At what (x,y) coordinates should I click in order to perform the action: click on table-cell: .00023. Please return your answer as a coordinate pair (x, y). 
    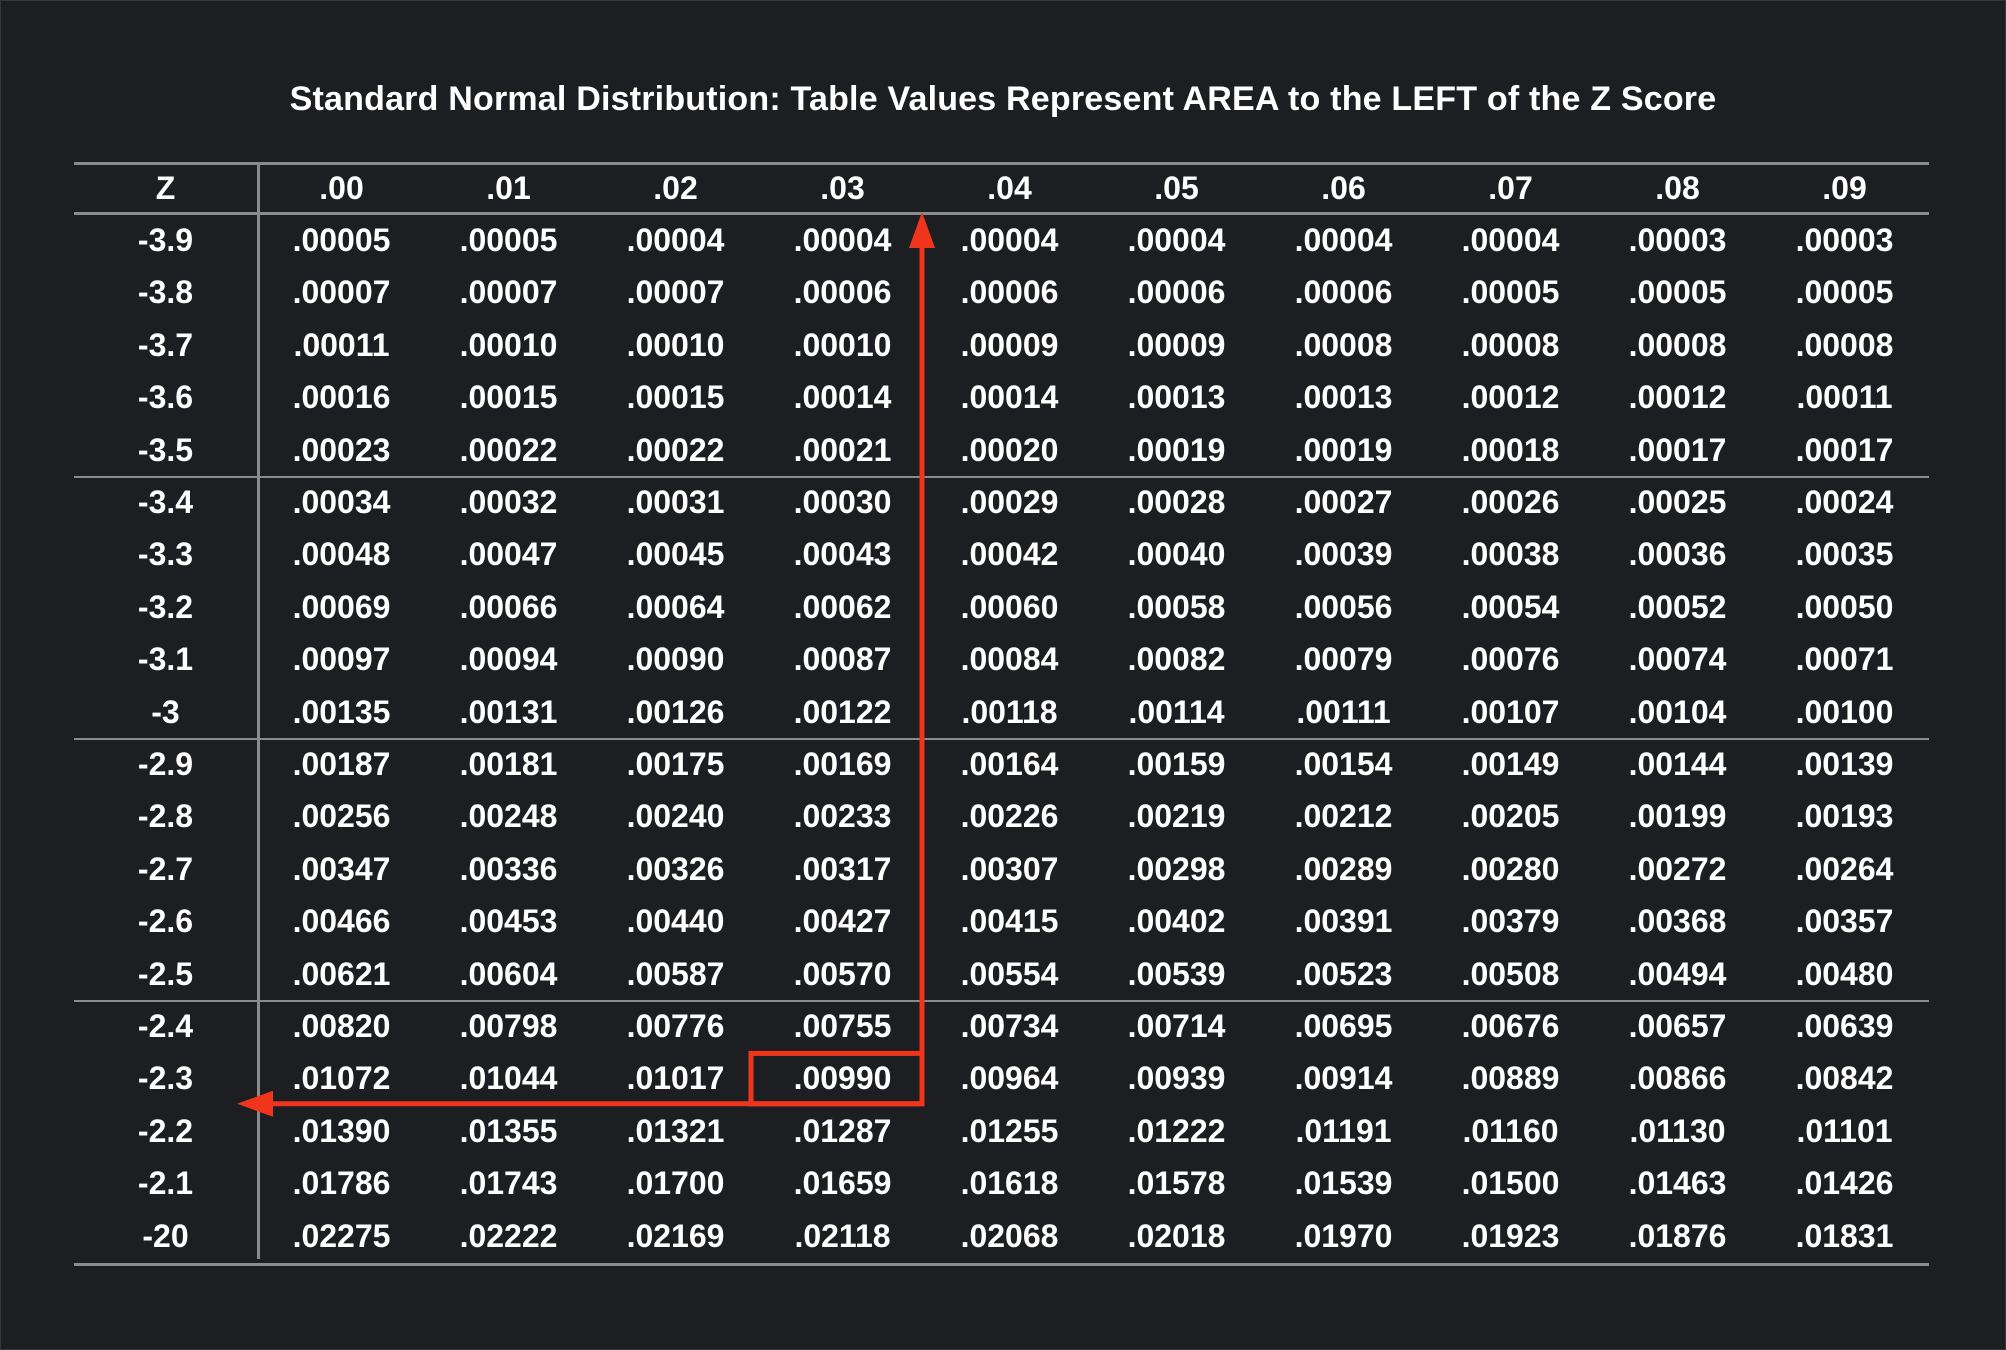
    Looking at the image, I should click on (341, 449).